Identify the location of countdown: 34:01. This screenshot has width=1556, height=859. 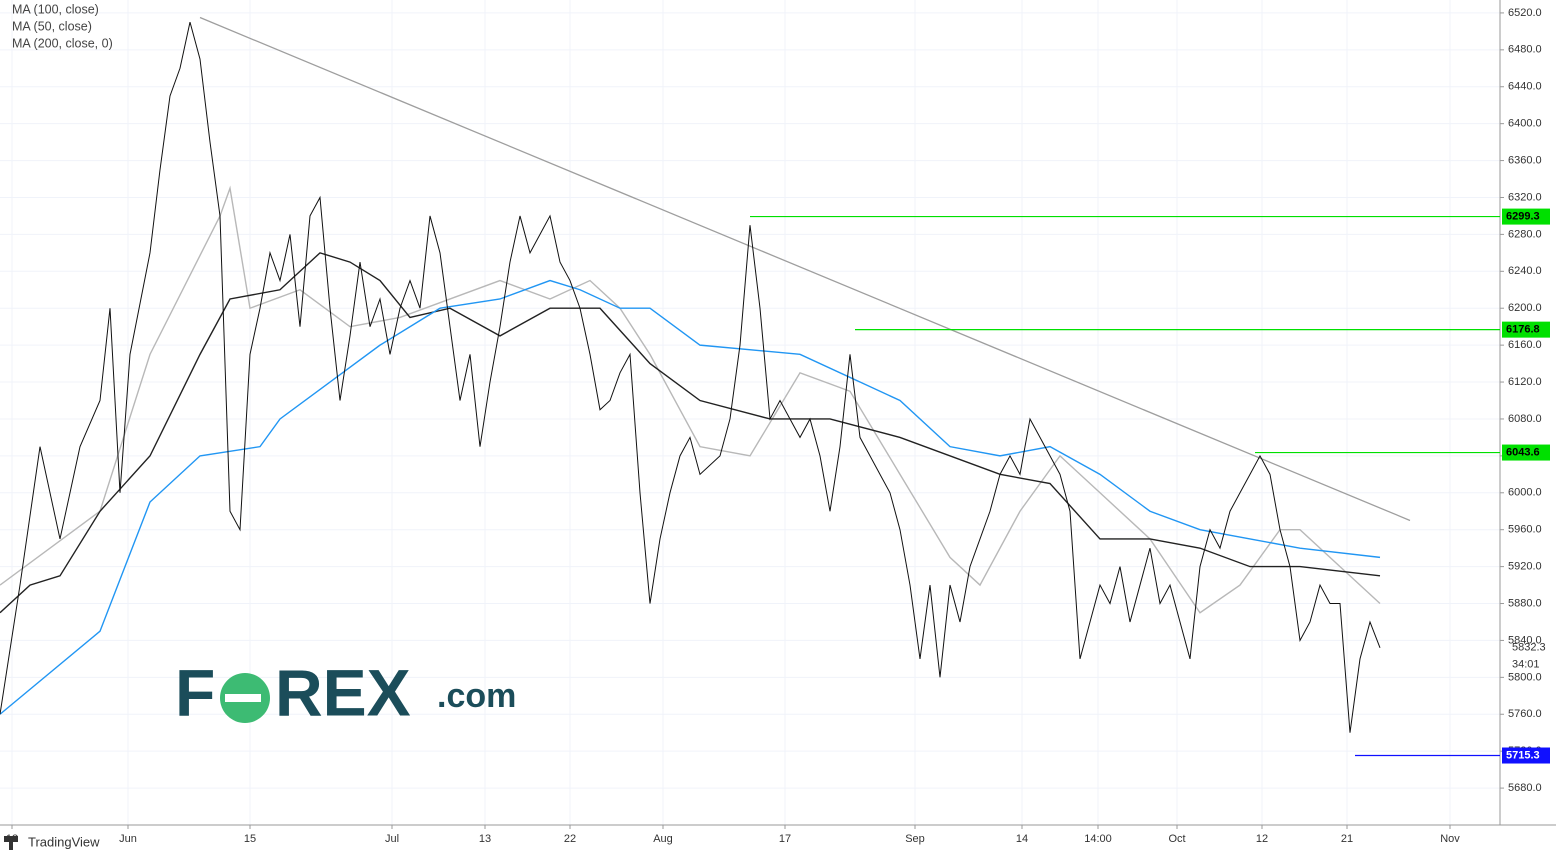
(1526, 664).